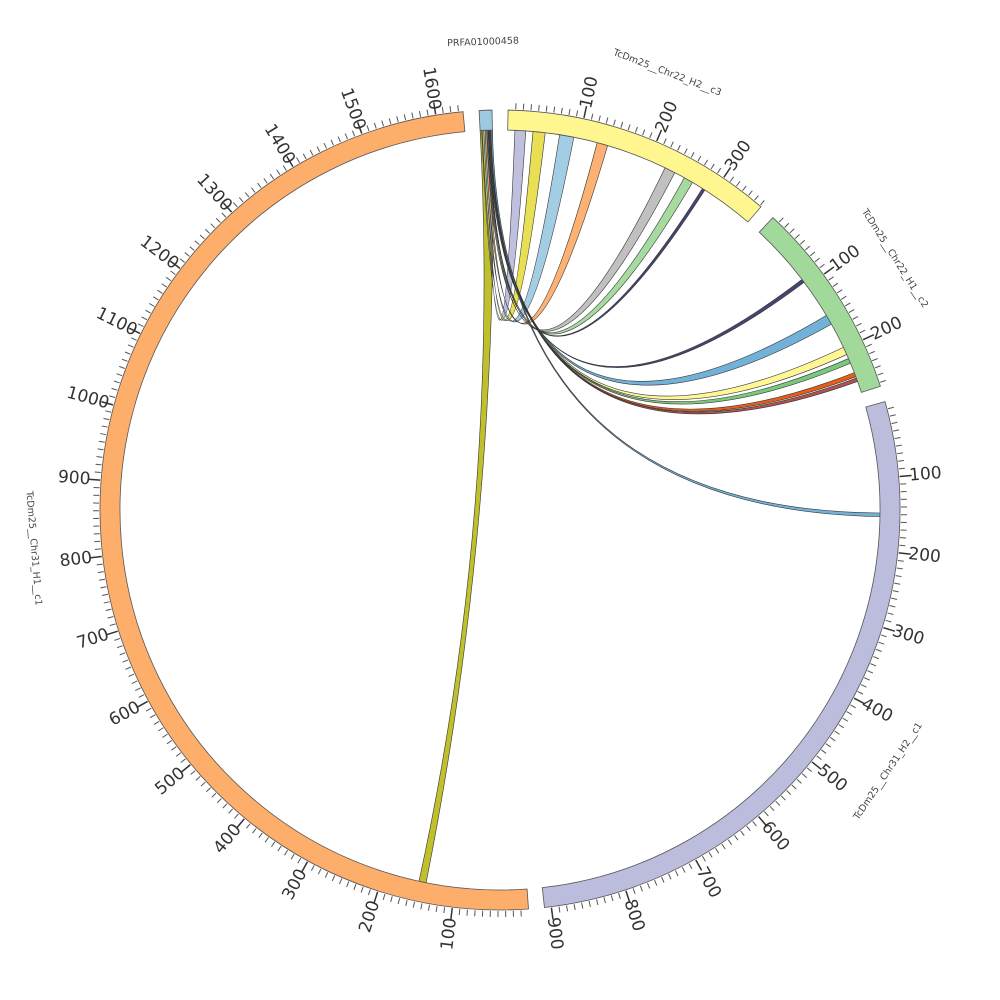 The width and height of the screenshot is (1000, 1000). Describe the element at coordinates (431, 89) in the screenshot. I see `tick-label-tcdm25-chr31-h1-c1-1600: 1600` at that location.